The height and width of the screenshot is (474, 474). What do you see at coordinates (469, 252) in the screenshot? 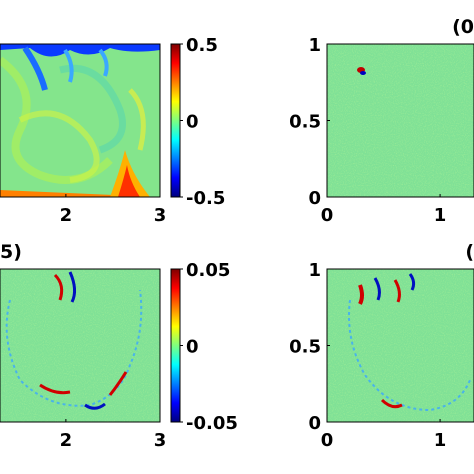
I see `panel-label-bottom-right: (` at bounding box center [469, 252].